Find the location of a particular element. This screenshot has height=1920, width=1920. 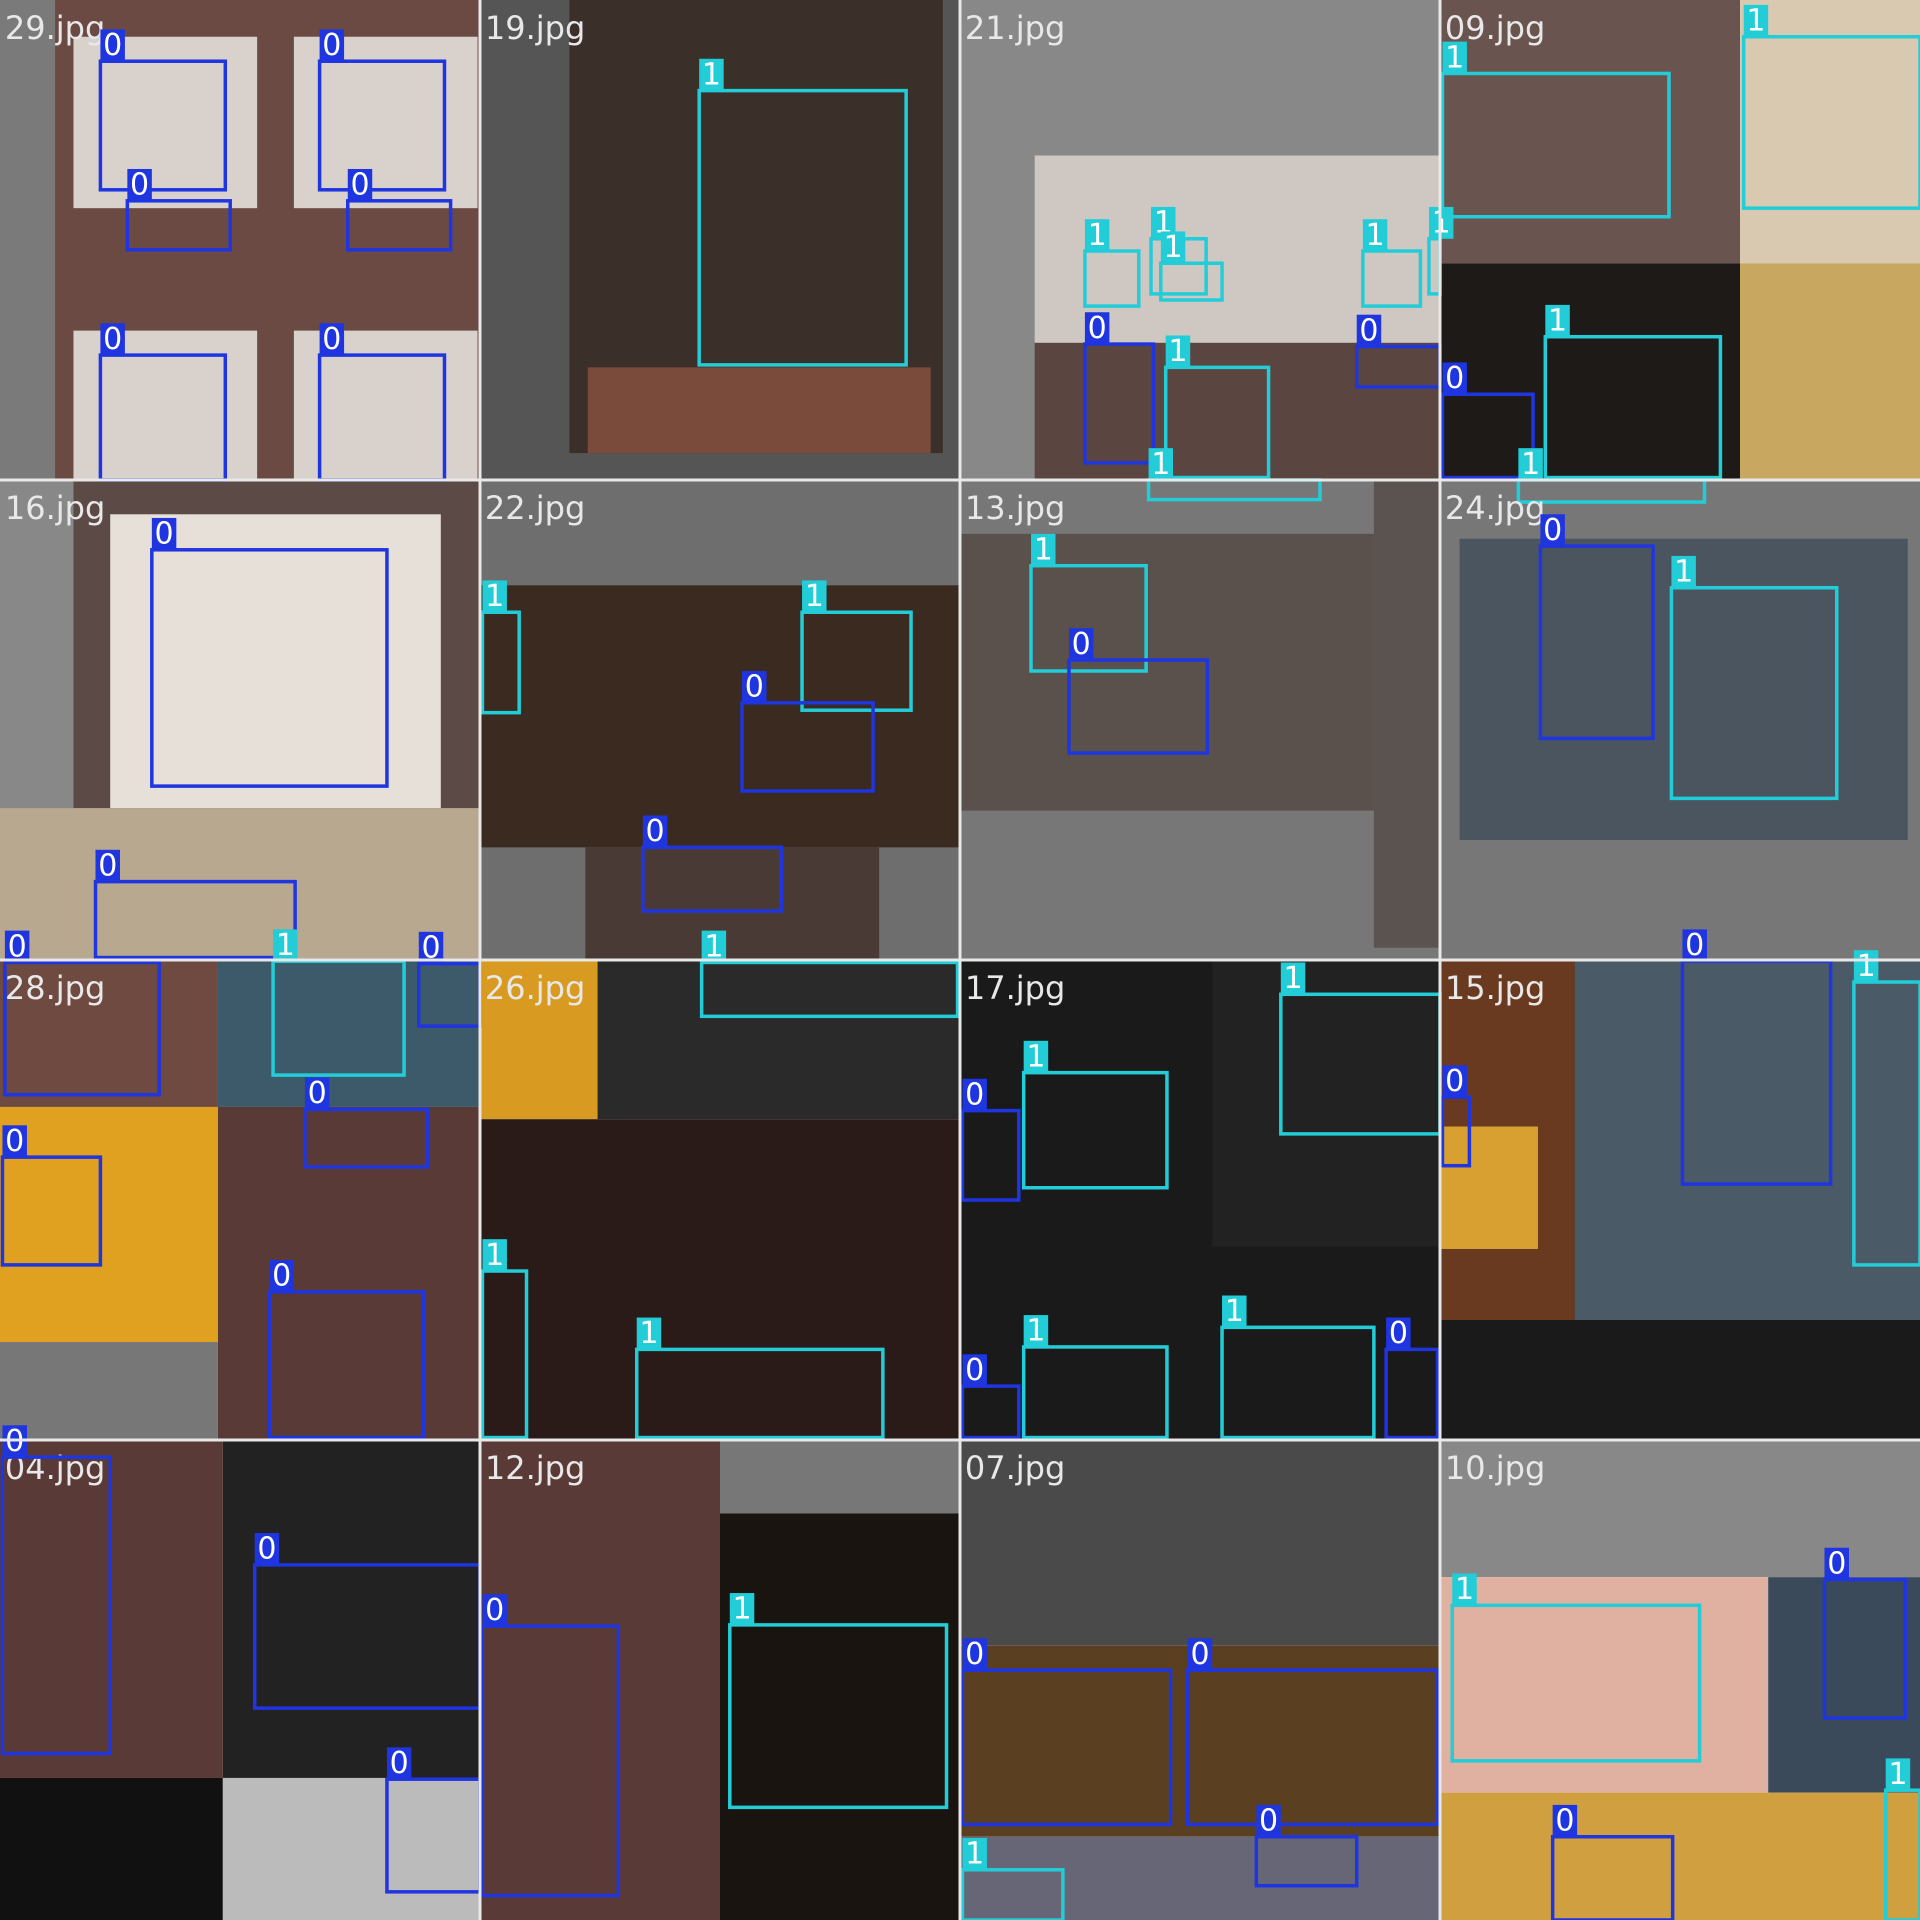

file-name: 16.jpg is located at coordinates (55, 508).